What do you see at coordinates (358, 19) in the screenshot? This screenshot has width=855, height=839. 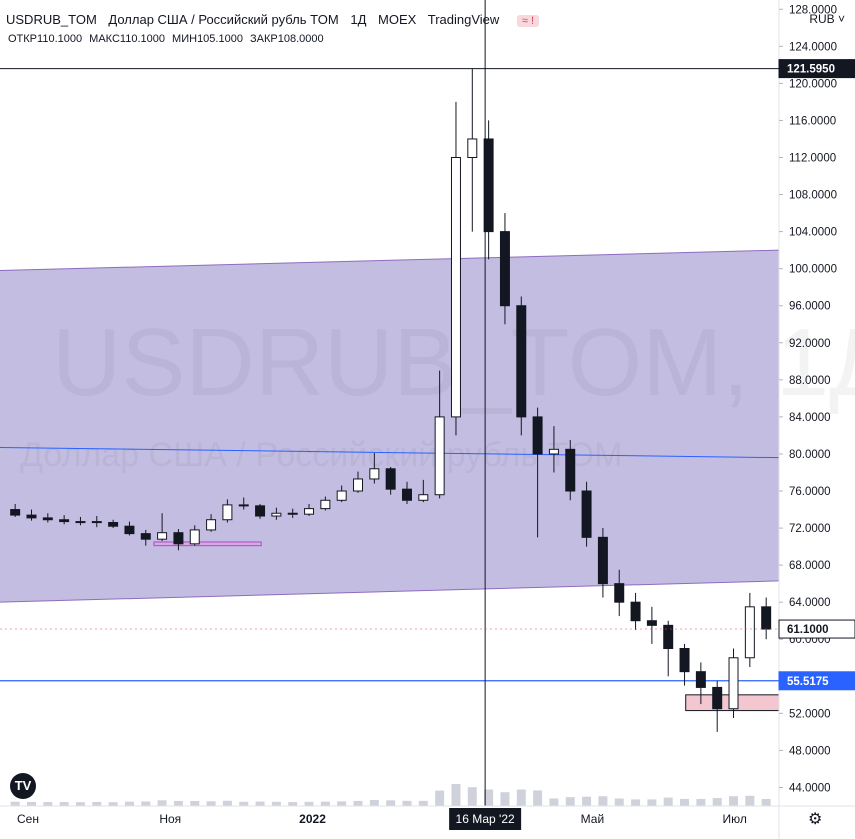 I see `interval-label: 1Д` at bounding box center [358, 19].